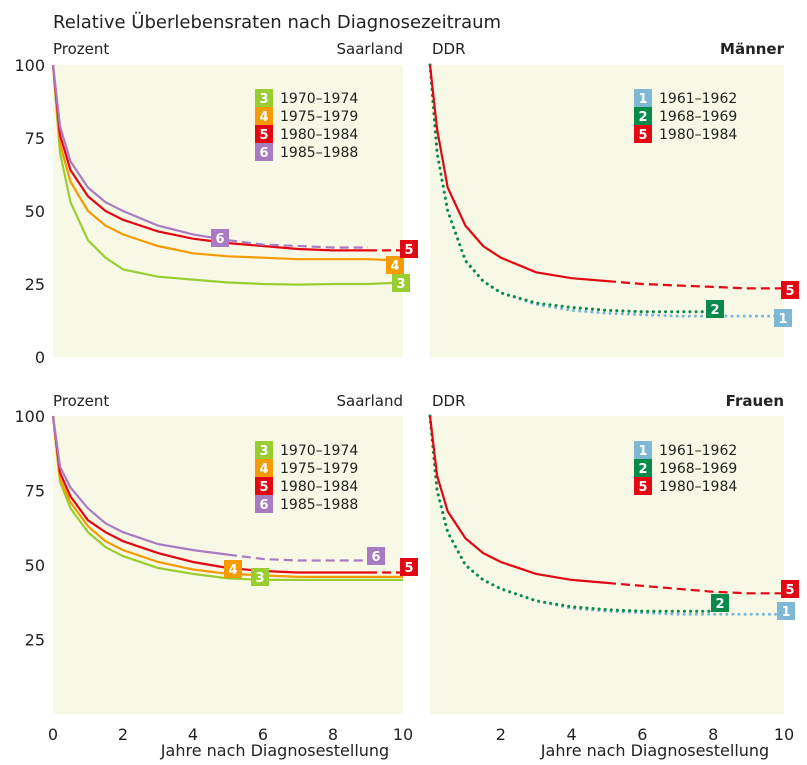 This screenshot has width=807, height=765. I want to click on women-saarland-xtick-10: 10, so click(403, 734).